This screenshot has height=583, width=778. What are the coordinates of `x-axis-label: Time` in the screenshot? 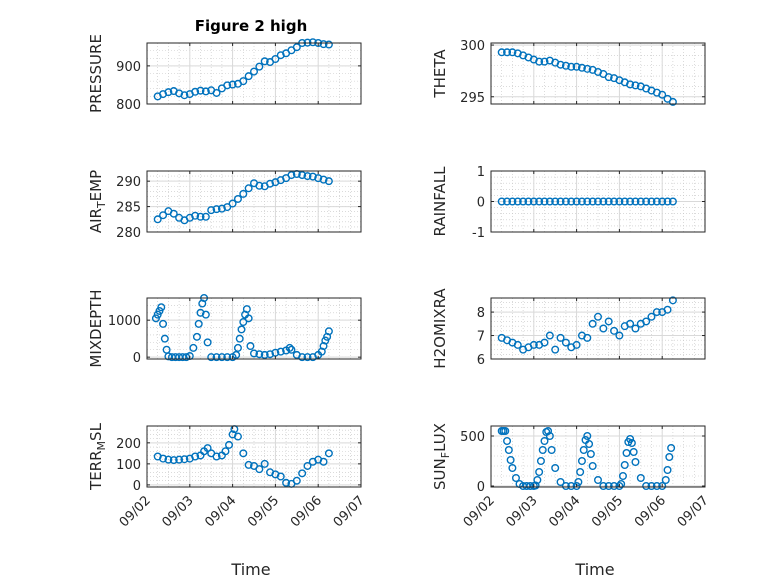 It's located at (250, 569).